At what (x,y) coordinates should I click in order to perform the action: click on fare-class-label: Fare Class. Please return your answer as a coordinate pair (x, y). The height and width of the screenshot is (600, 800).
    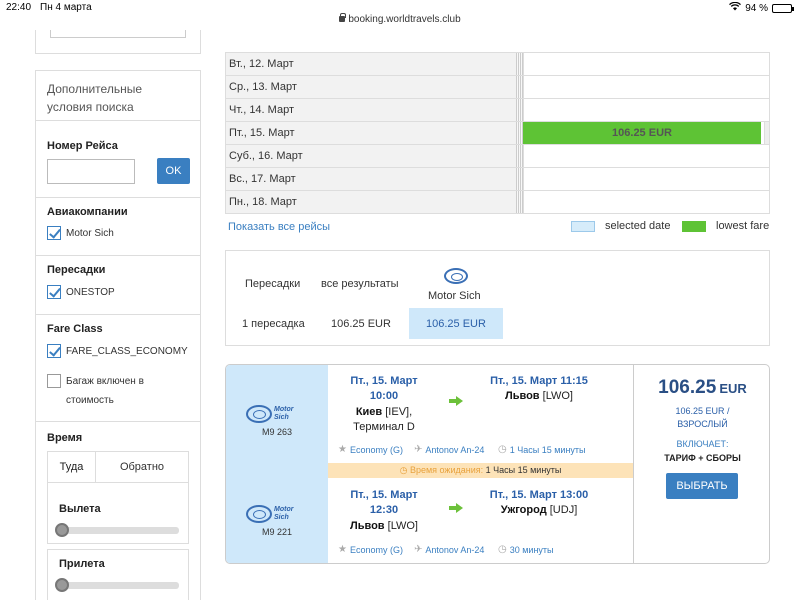
    Looking at the image, I should click on (75, 329).